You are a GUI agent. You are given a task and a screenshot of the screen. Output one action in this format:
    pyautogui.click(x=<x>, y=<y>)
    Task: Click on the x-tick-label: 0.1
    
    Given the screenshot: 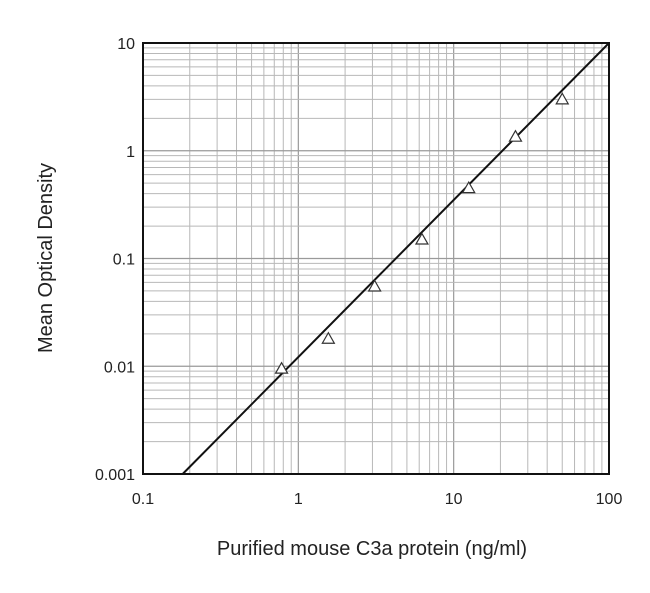 What is the action you would take?
    pyautogui.click(x=143, y=499)
    